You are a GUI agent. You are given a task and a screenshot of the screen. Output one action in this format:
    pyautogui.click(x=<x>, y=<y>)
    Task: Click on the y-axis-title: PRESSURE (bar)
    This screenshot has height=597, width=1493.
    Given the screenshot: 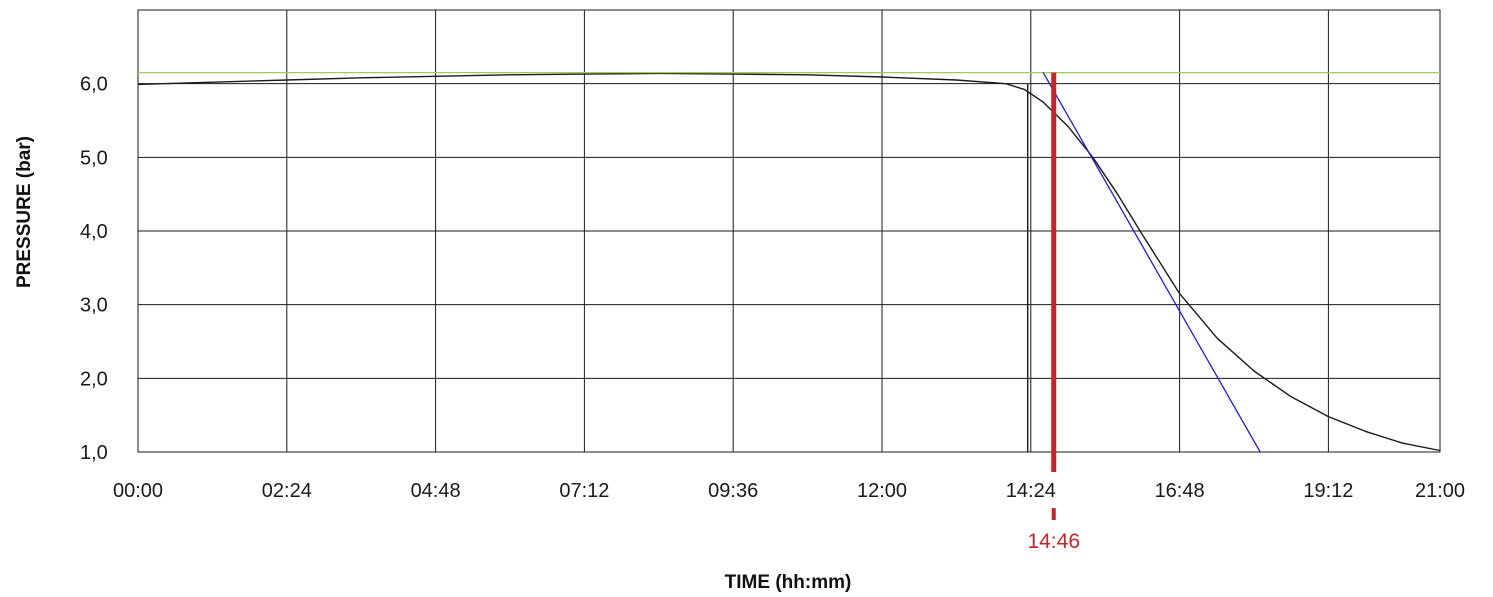 What is the action you would take?
    pyautogui.click(x=24, y=212)
    